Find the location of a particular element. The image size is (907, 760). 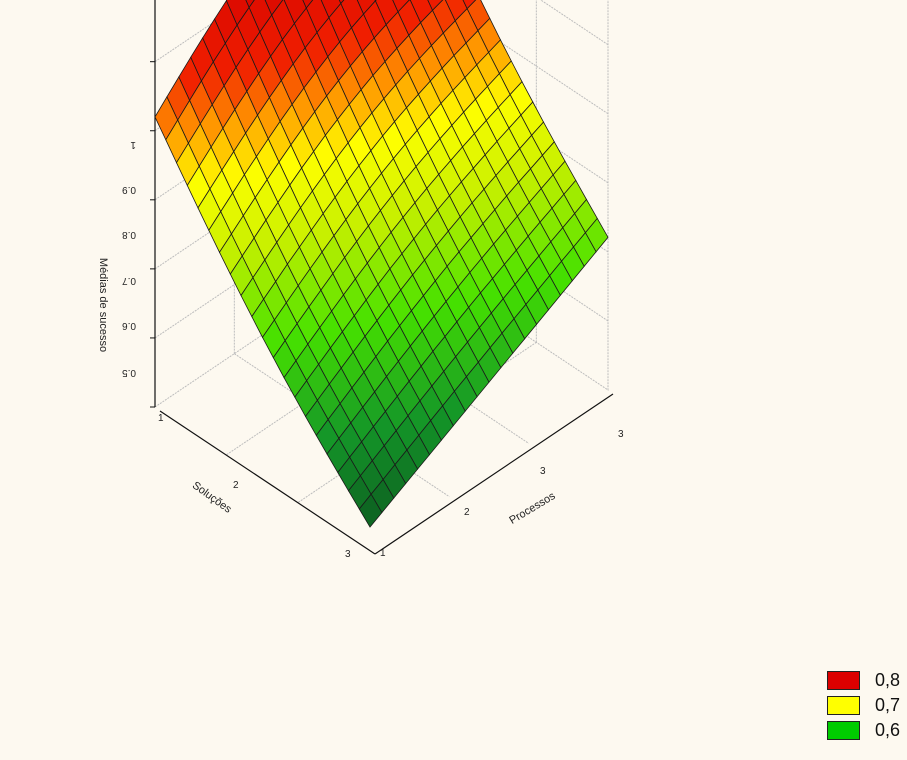

z-tick-label: 0.5 is located at coordinates (129, 372).